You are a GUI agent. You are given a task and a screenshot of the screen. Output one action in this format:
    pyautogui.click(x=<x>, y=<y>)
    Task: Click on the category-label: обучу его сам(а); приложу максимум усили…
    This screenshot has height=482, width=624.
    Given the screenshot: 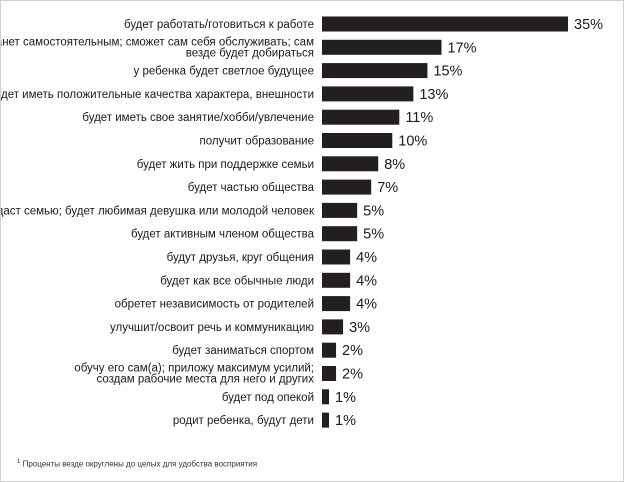 What is the action you would take?
    pyautogui.click(x=194, y=374)
    